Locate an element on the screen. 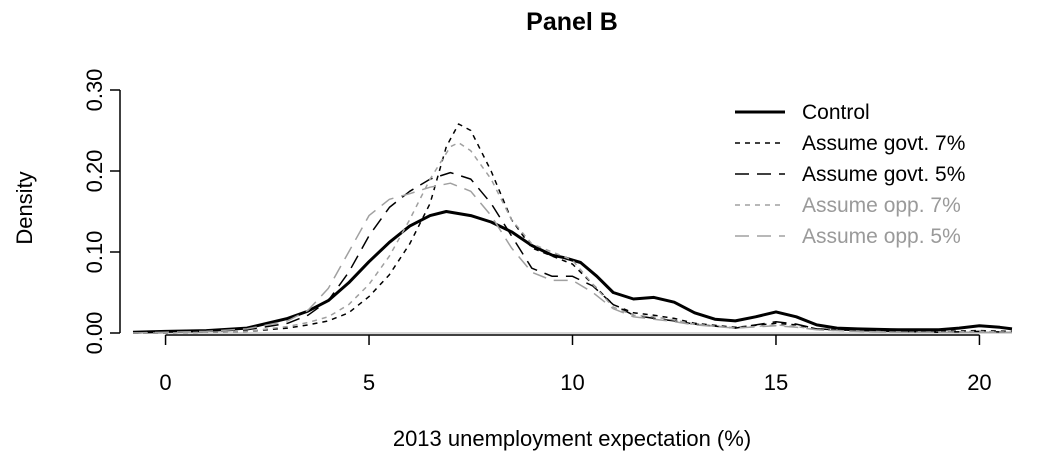 The width and height of the screenshot is (1044, 472). legend-label: Assume opp. 5% is located at coordinates (881, 236).